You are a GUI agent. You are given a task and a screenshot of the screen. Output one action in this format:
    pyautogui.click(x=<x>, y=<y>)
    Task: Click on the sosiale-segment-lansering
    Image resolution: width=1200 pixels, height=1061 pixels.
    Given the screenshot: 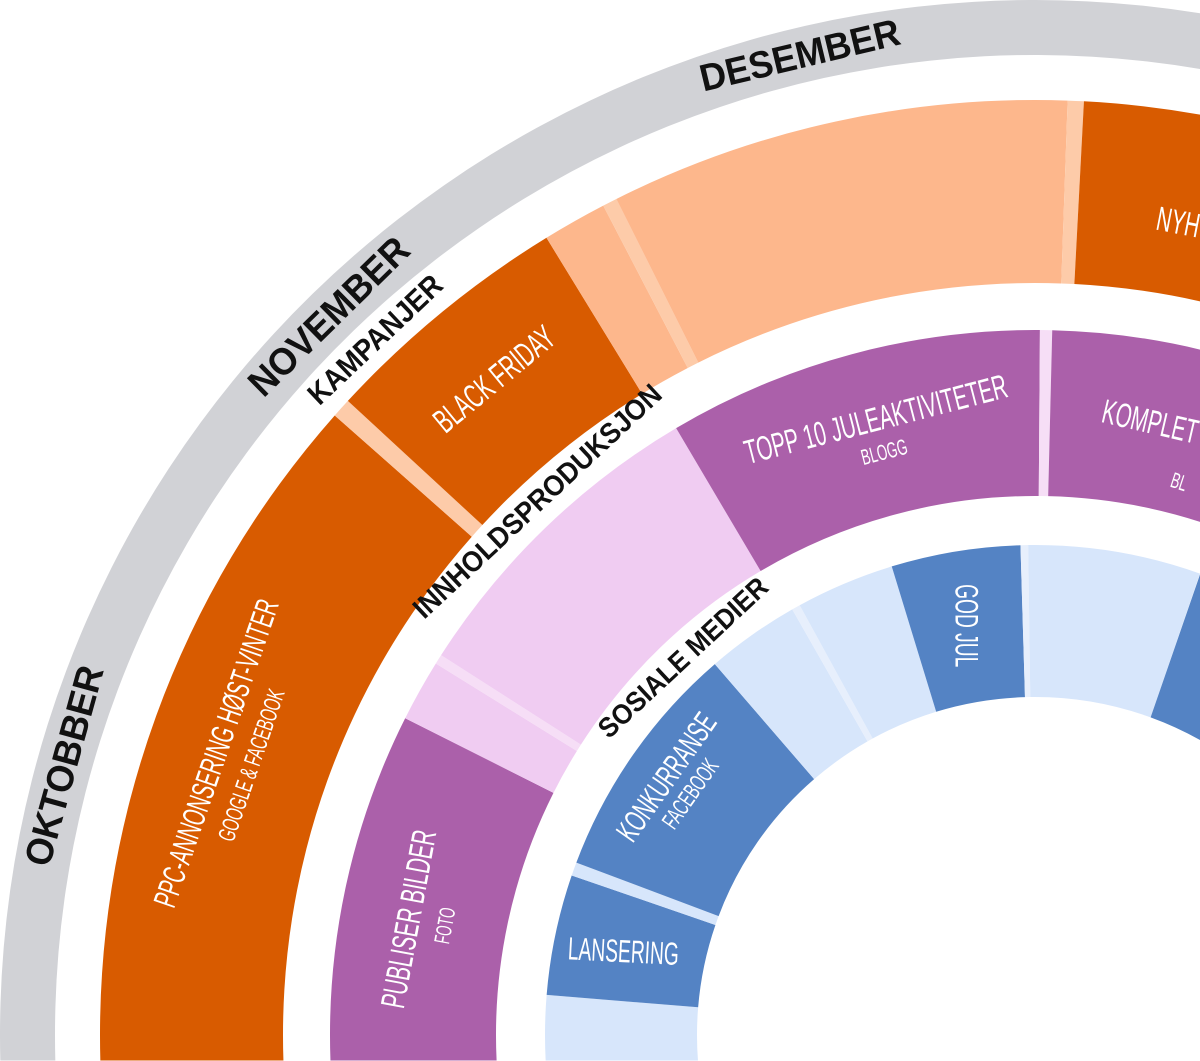 What is the action you would take?
    pyautogui.click(x=631, y=941)
    